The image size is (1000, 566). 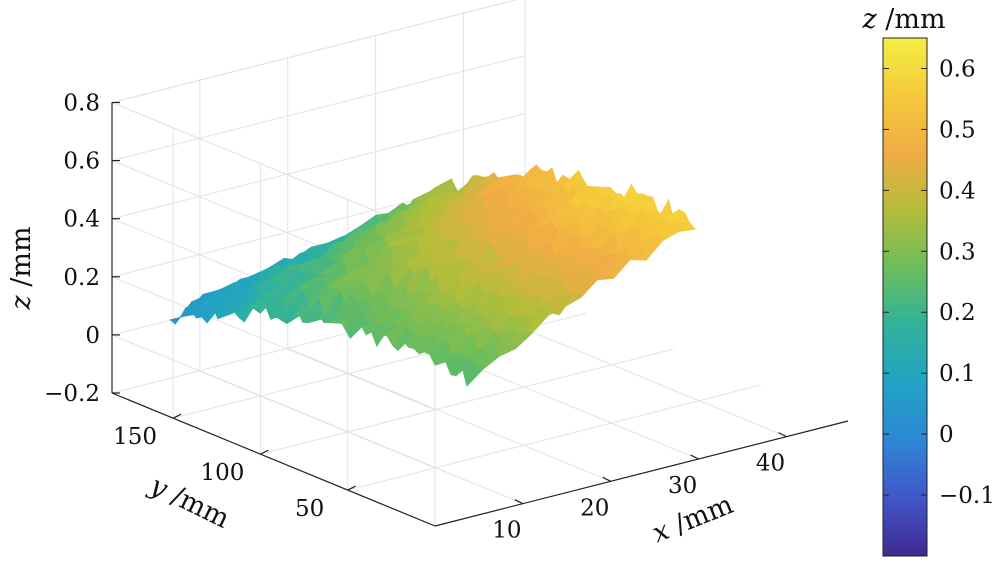 I want to click on colorbar-gradient, so click(x=905, y=297).